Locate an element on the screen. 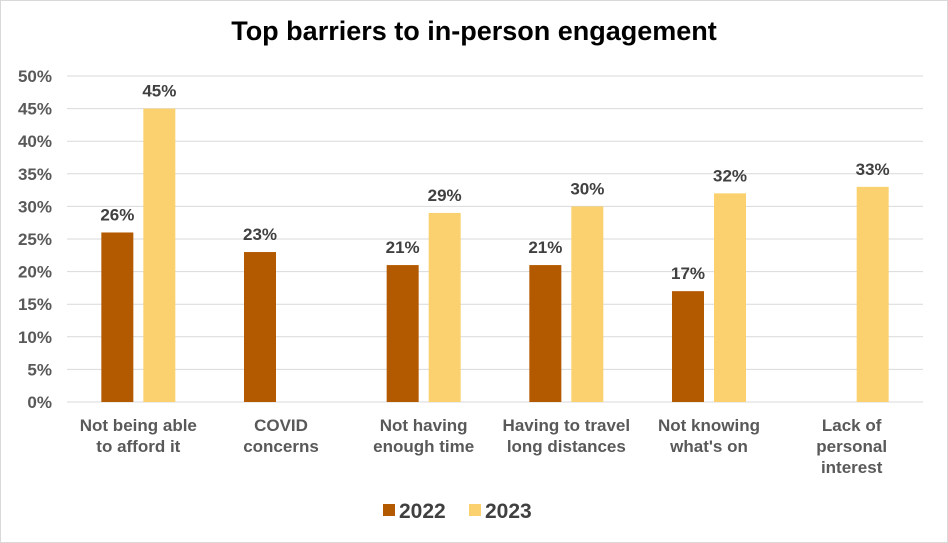 This screenshot has height=543, width=948. y-tick-label: 20% is located at coordinates (35, 272).